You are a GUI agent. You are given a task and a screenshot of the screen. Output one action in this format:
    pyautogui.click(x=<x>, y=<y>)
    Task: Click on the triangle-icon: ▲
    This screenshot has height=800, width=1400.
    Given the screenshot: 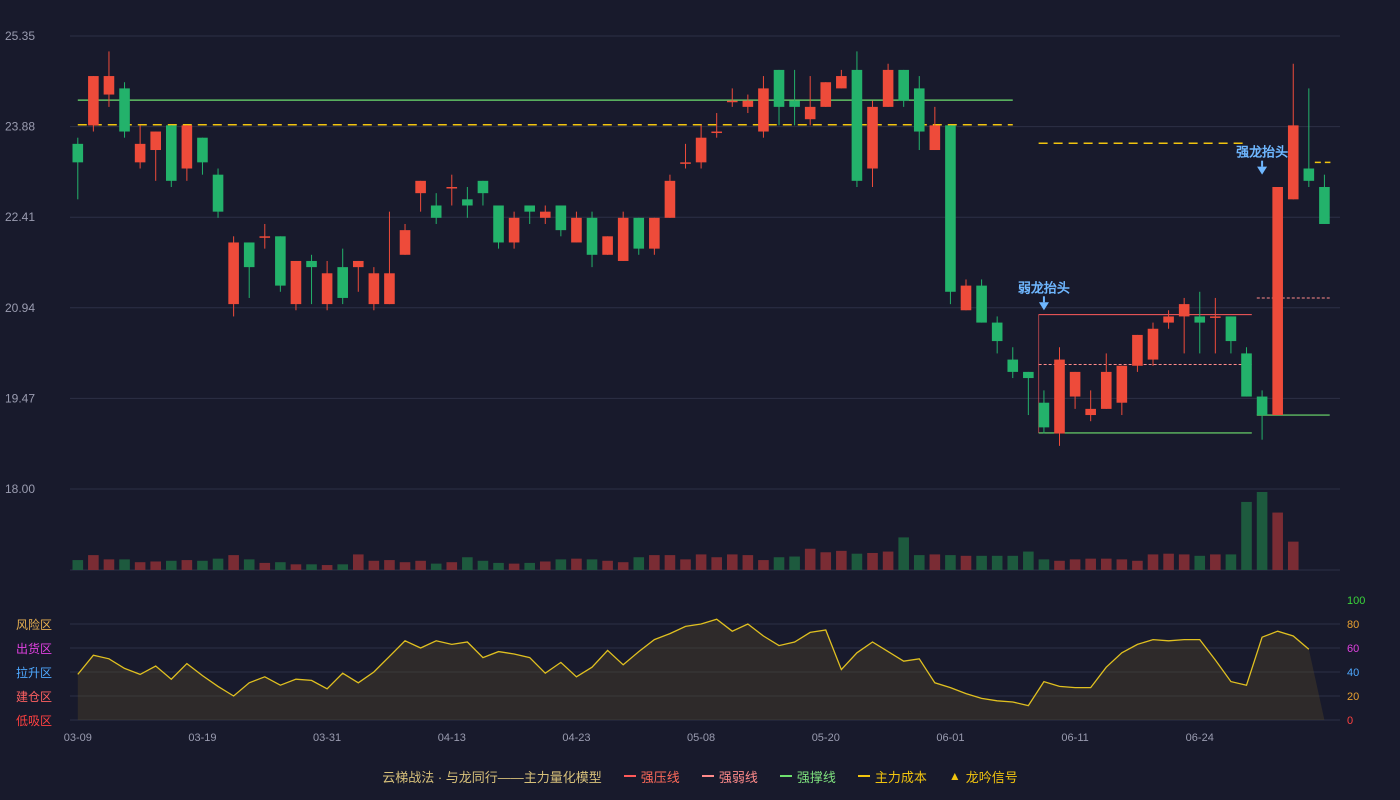 What is the action you would take?
    pyautogui.click(x=954, y=776)
    